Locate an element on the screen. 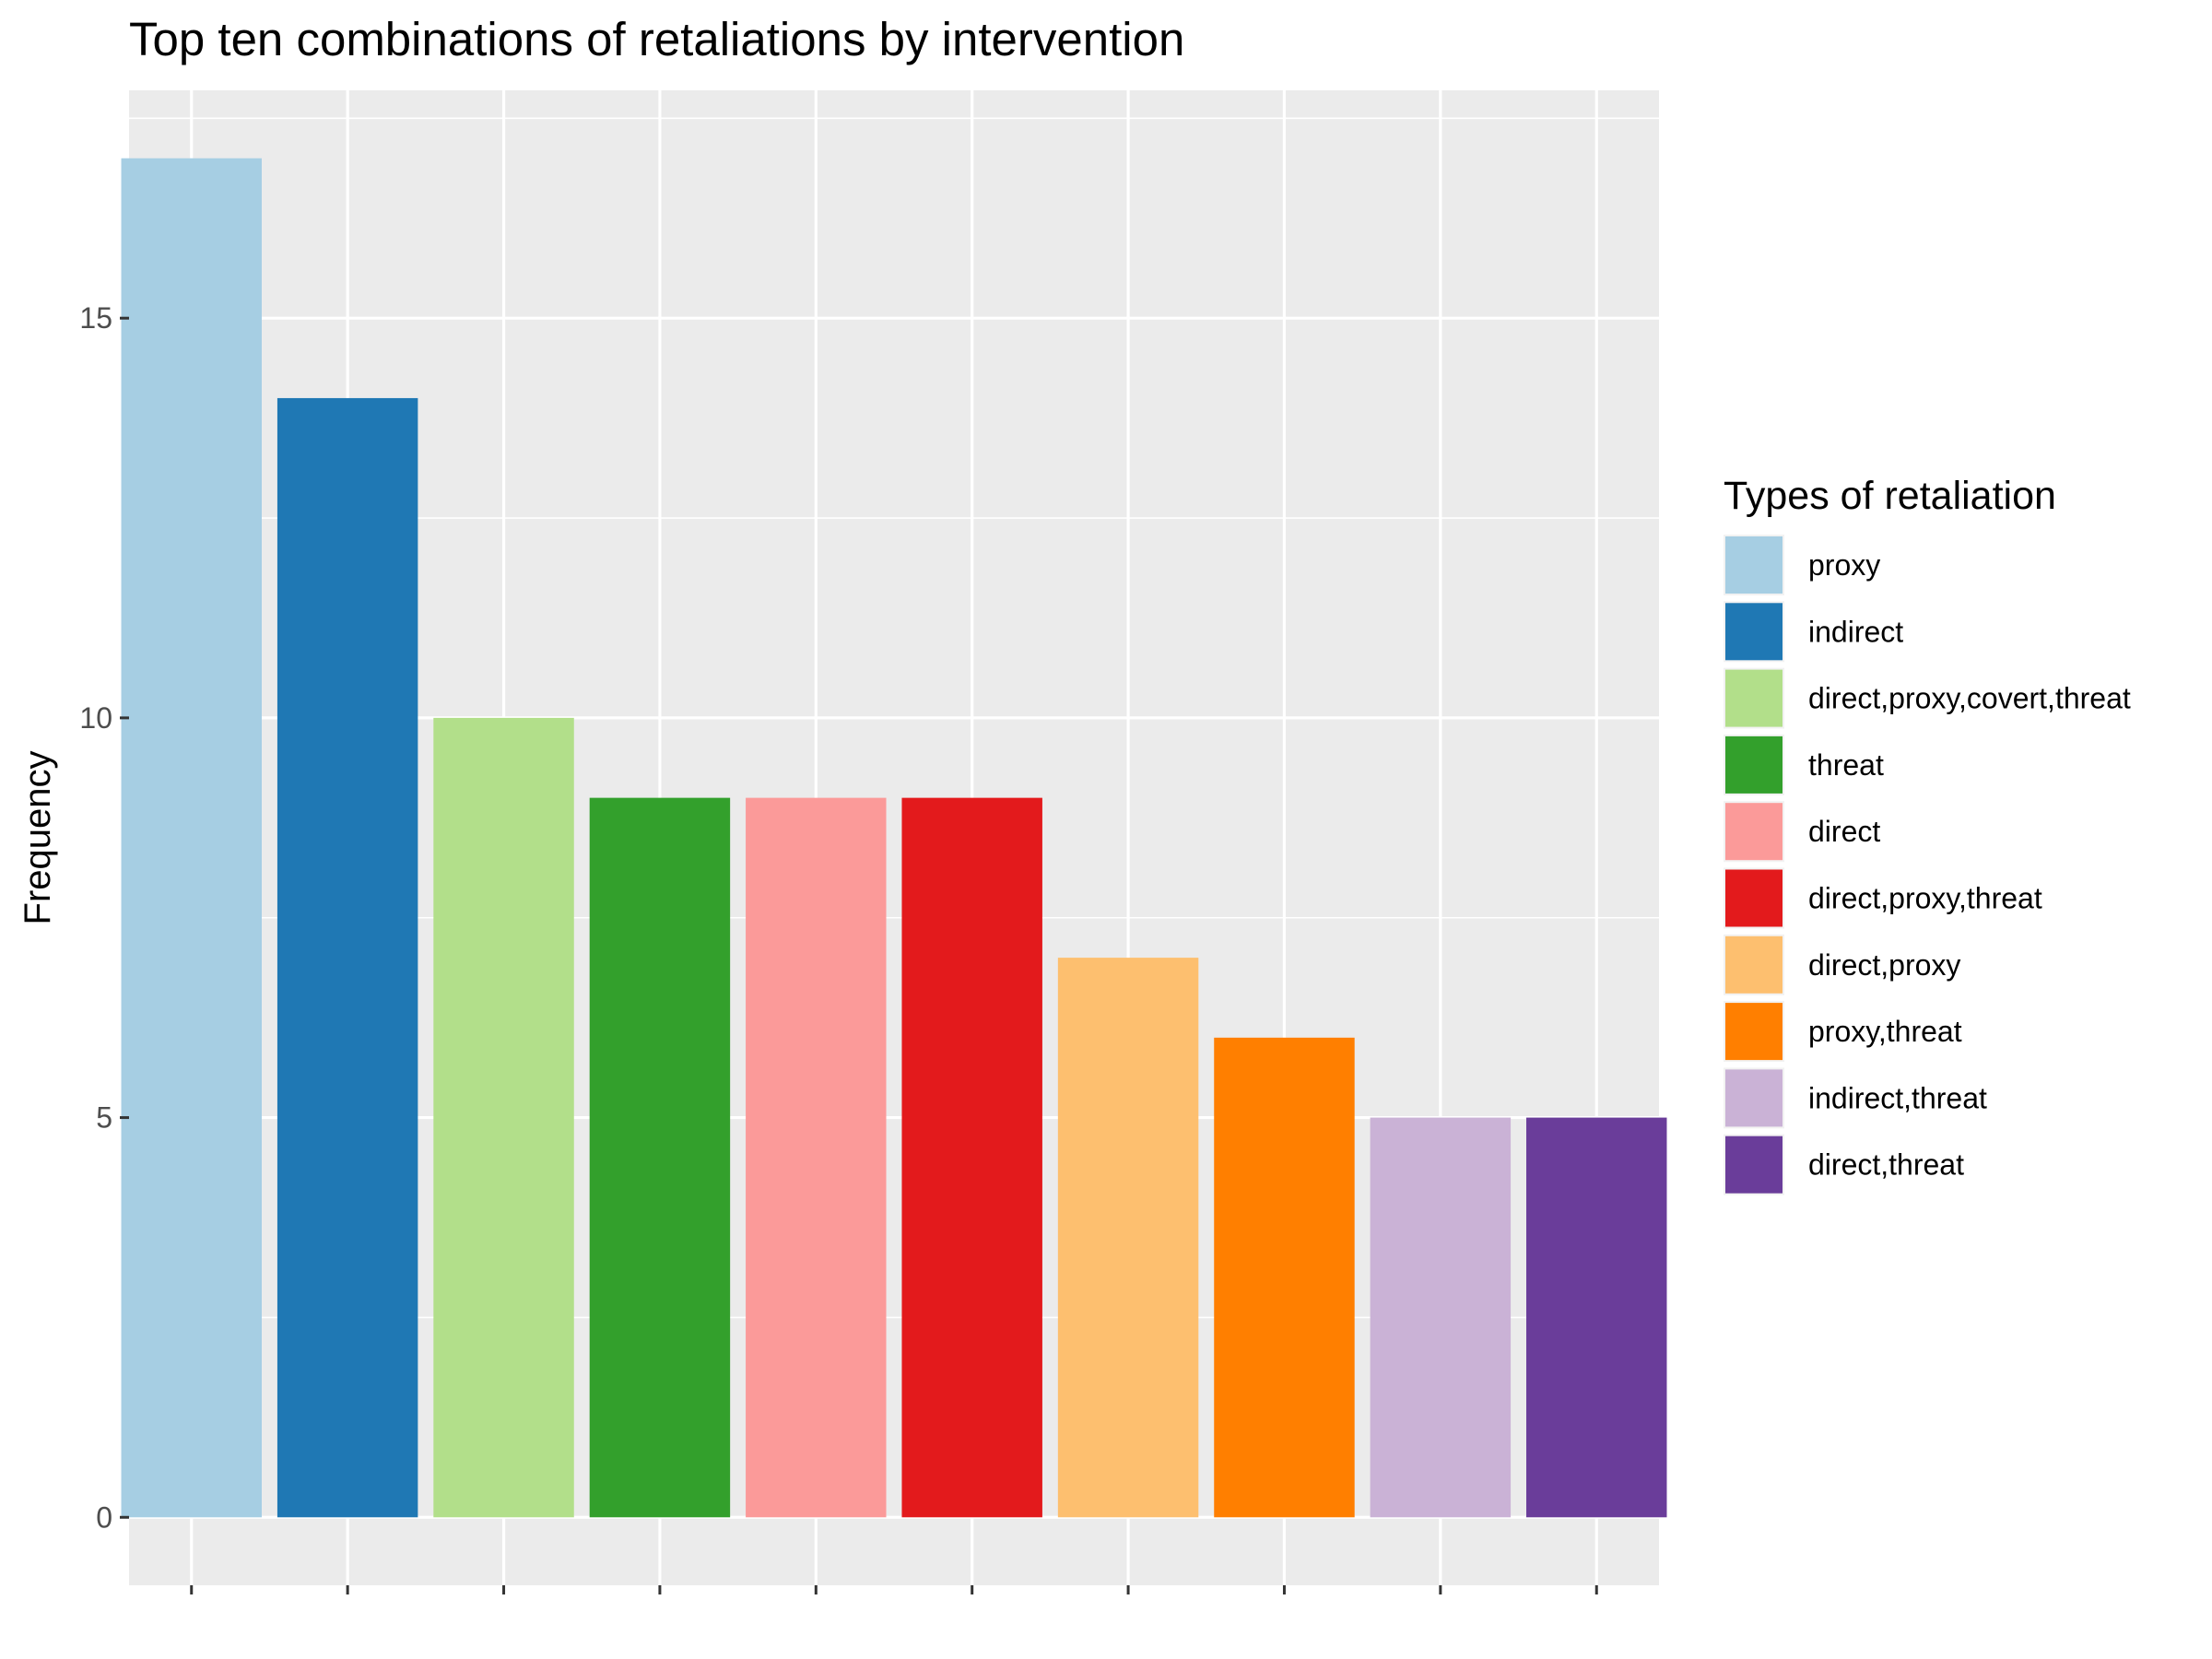 Image resolution: width=2212 pixels, height=1659 pixels. y-axis-title: Frequency is located at coordinates (38, 838).